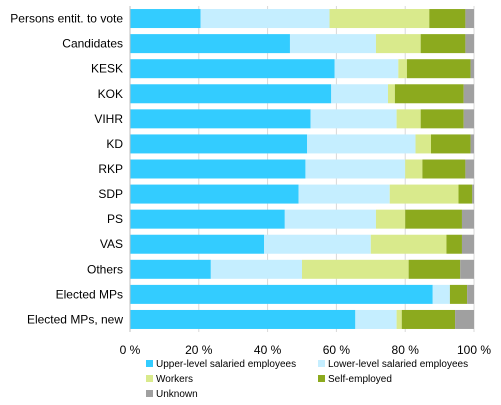 The height and width of the screenshot is (405, 501). What do you see at coordinates (130, 350) in the screenshot?
I see `x-tick-label: 0 %` at bounding box center [130, 350].